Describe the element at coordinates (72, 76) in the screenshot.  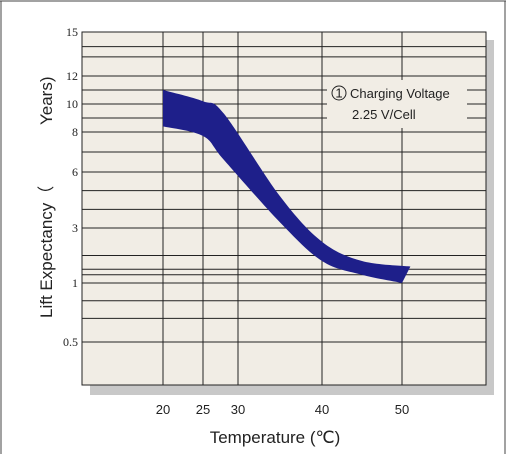
I see `y-tick-label: 12` at that location.